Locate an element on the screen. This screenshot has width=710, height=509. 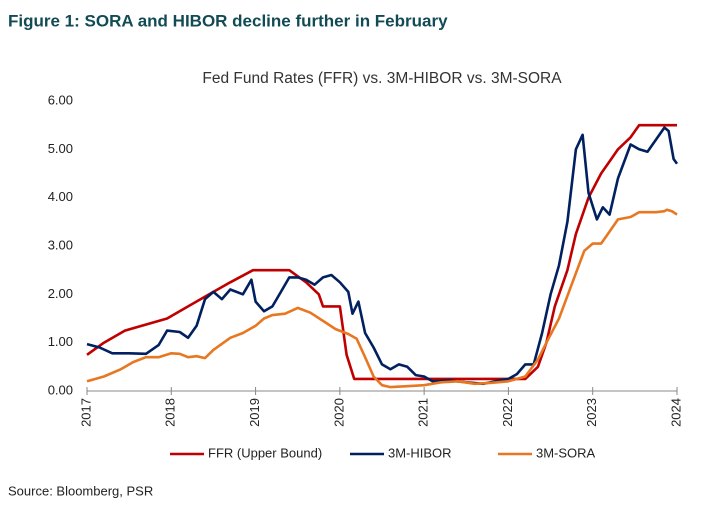
y-tick-label: 4.00 is located at coordinates (60, 196).